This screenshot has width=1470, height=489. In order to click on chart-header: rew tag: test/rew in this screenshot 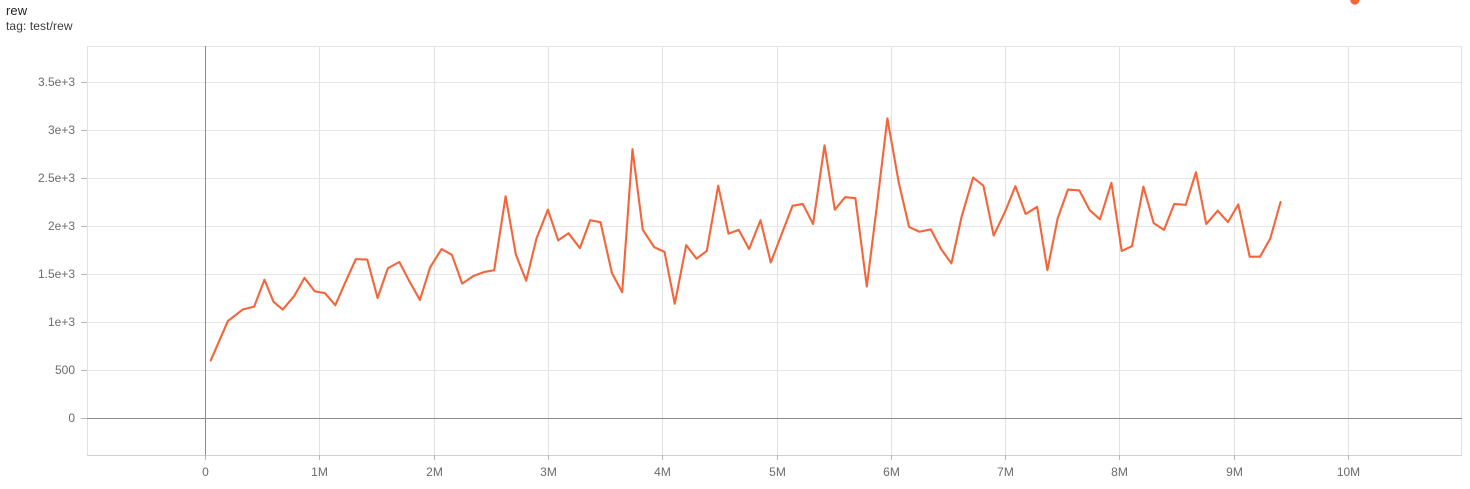, I will do `click(39, 18)`.